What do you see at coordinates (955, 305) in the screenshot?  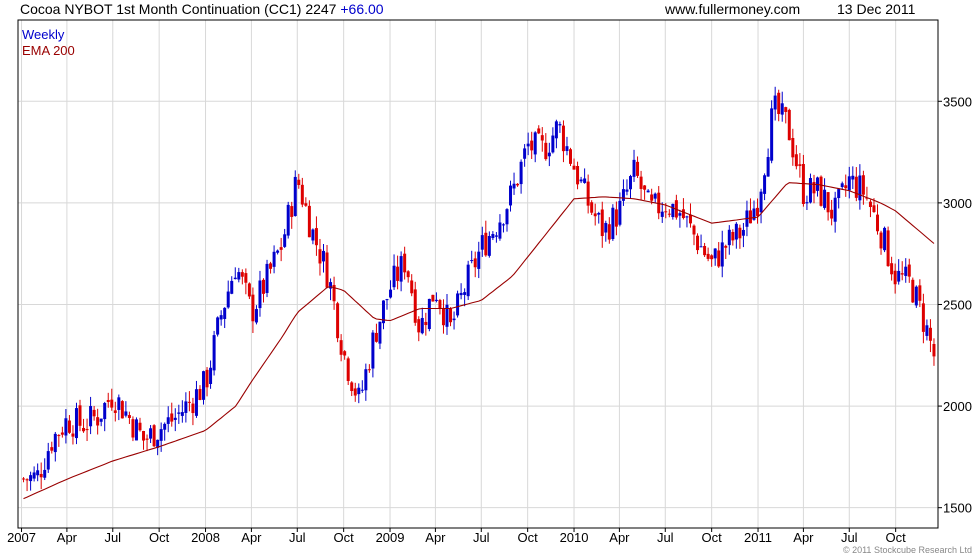 I see `y-axis: 1500 2000 2500 3000 3500` at bounding box center [955, 305].